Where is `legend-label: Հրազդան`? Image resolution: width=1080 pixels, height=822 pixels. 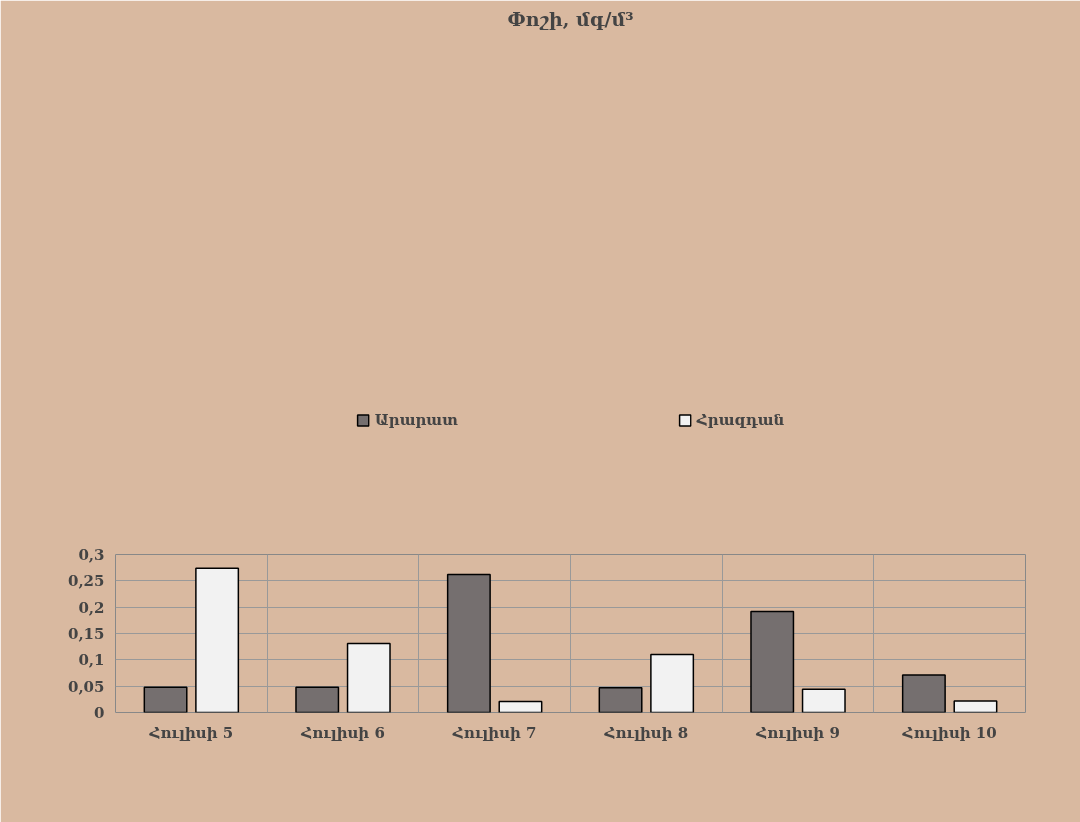
legend-label: Հրազդան is located at coordinates (740, 419).